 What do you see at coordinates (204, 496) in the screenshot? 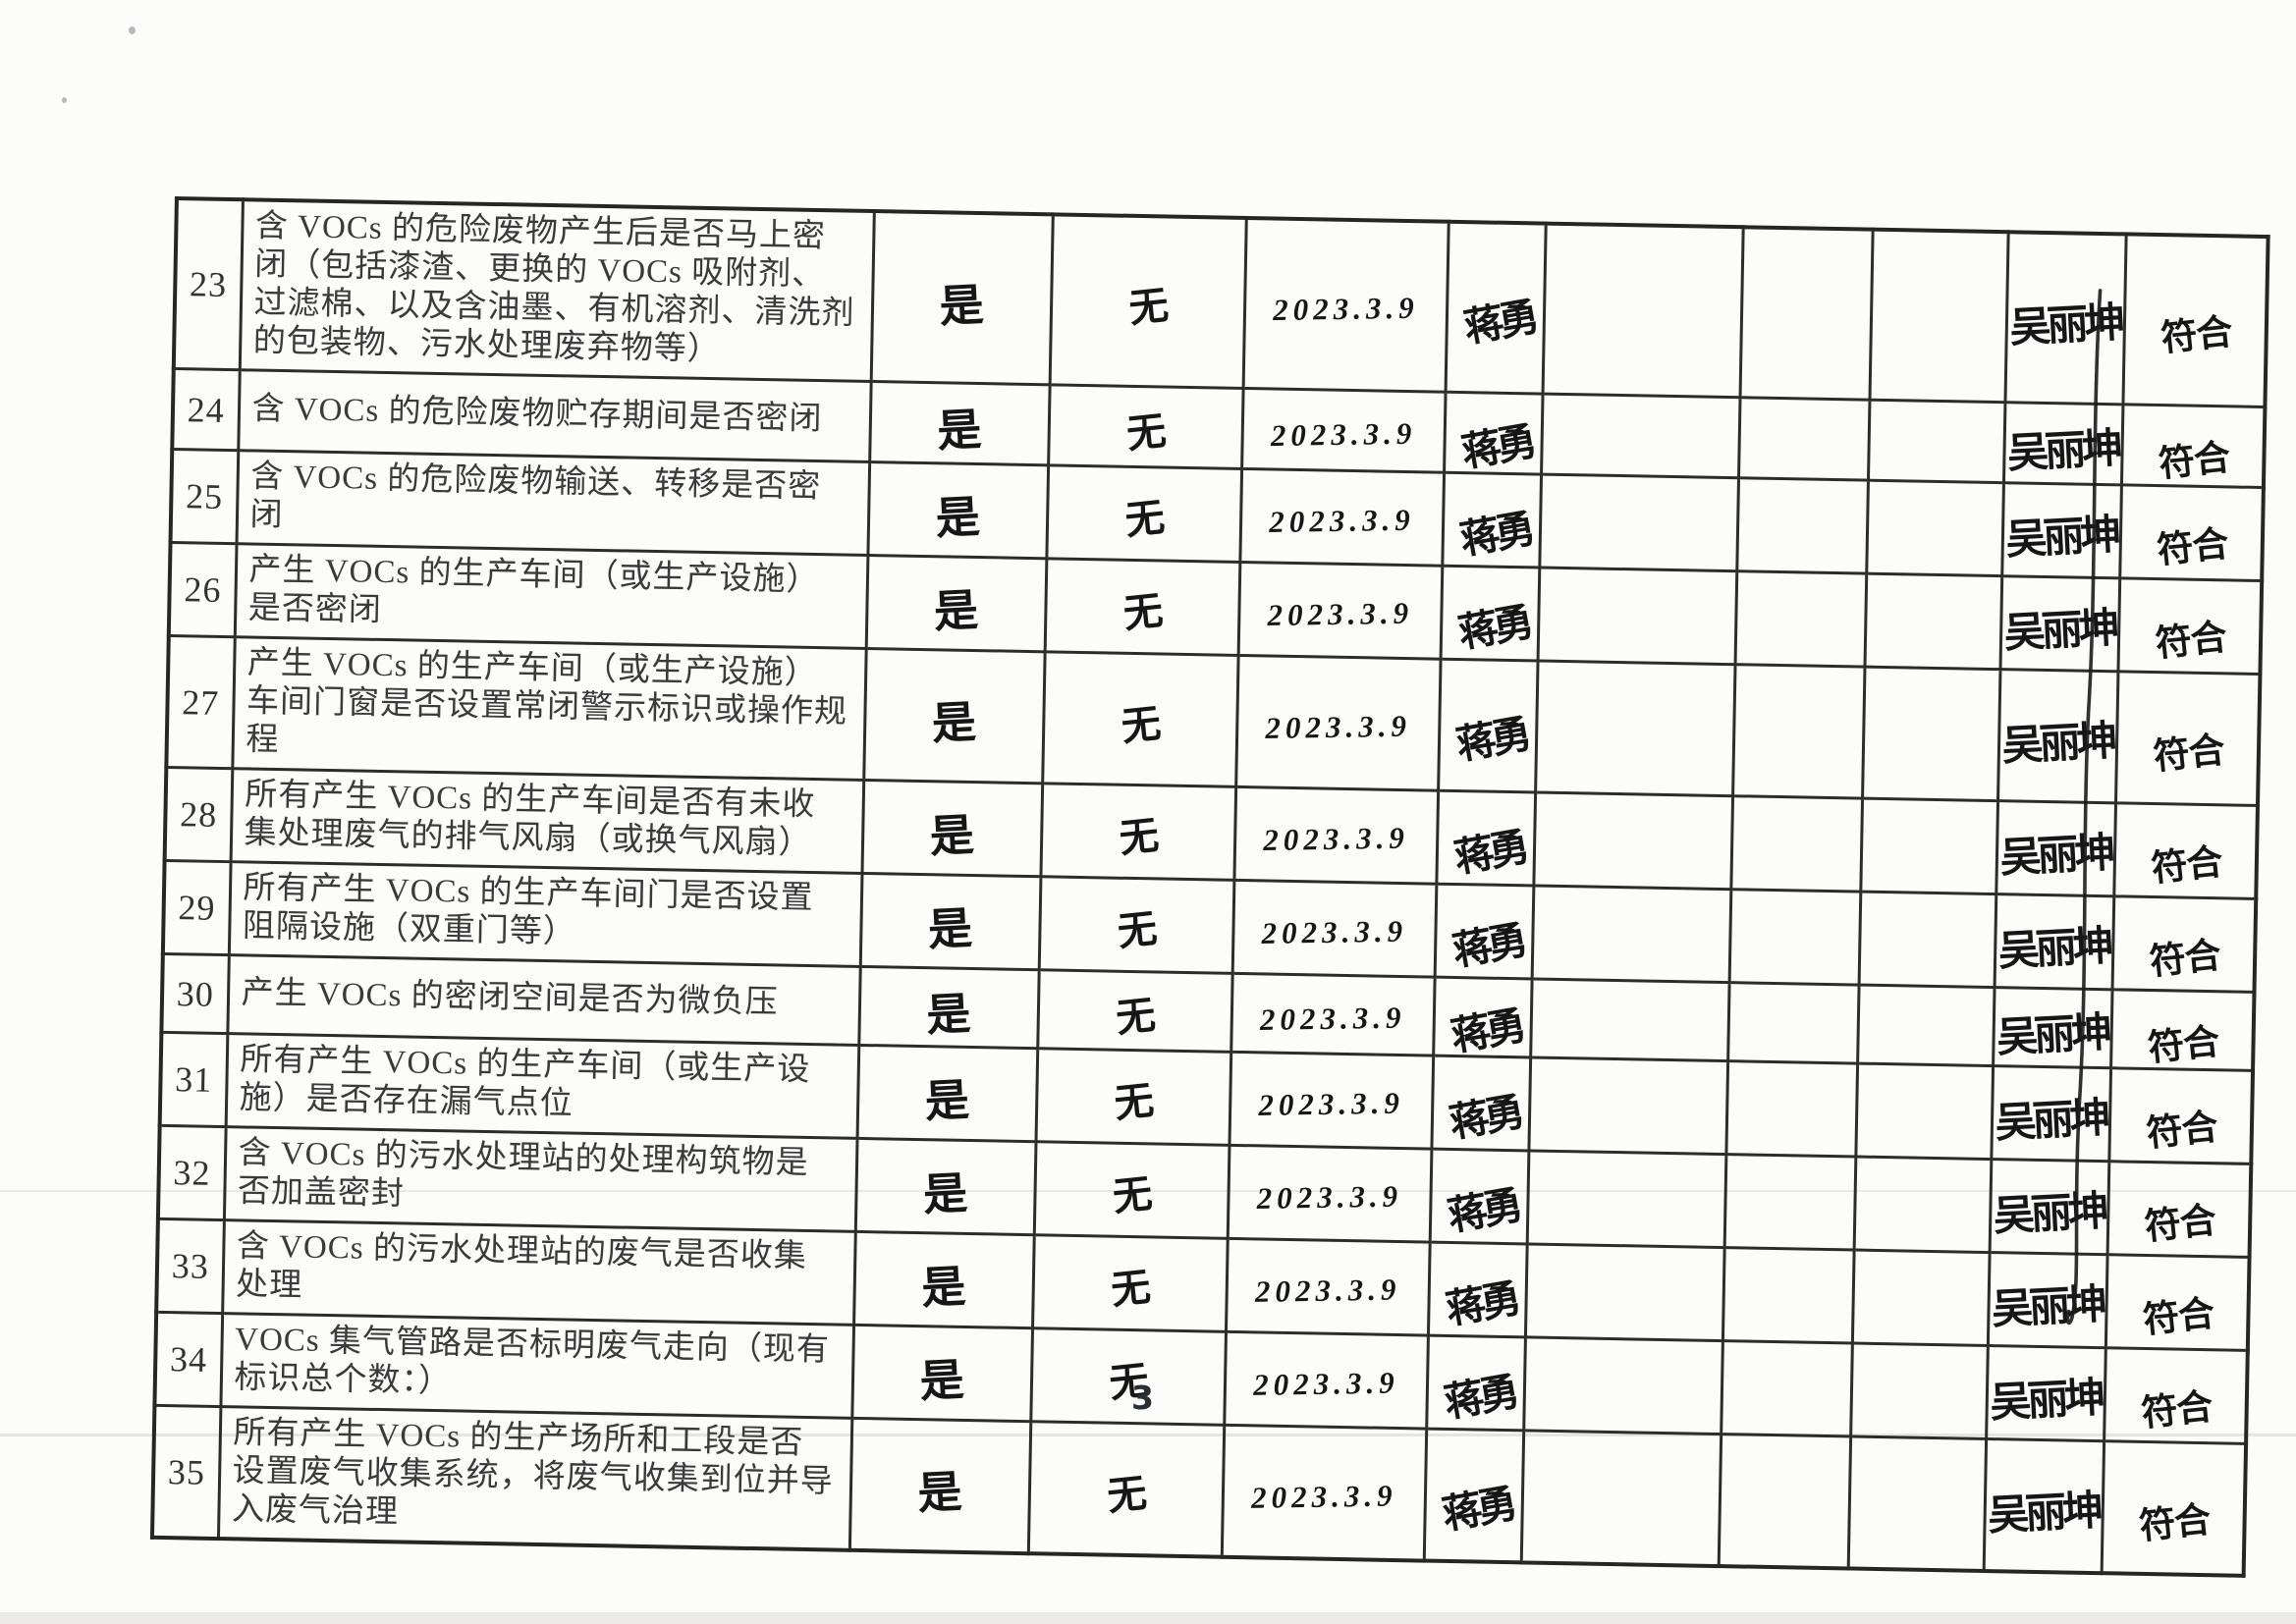
I see `row-number-cell: 25` at bounding box center [204, 496].